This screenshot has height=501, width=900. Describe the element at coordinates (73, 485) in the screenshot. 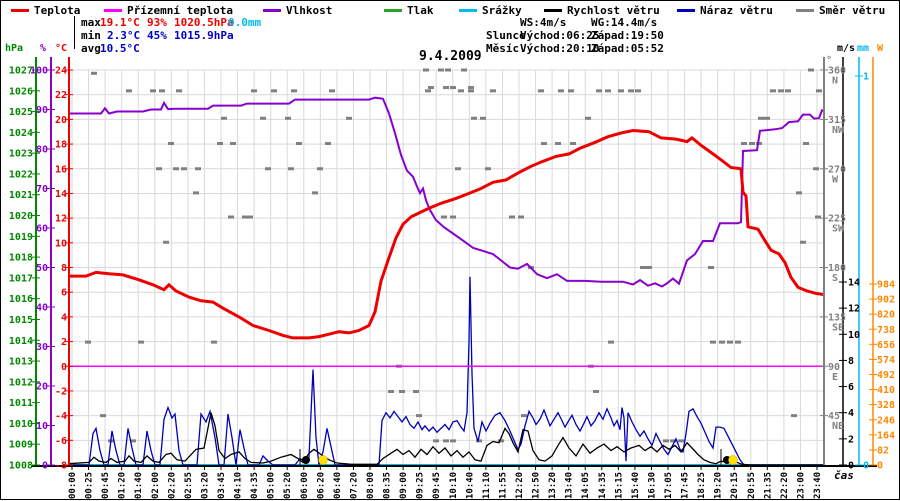

I see `time-label: 00:00` at that location.